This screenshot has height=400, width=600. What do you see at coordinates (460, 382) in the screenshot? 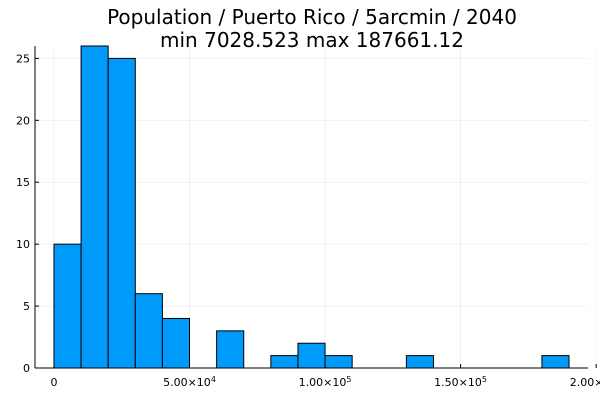
I see `x-tick-label: 1.50×105` at bounding box center [460, 382].